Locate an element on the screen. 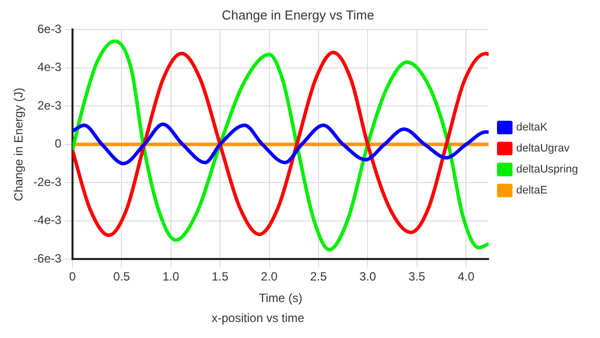  y-tick-label: 2e-3 is located at coordinates (49, 105).